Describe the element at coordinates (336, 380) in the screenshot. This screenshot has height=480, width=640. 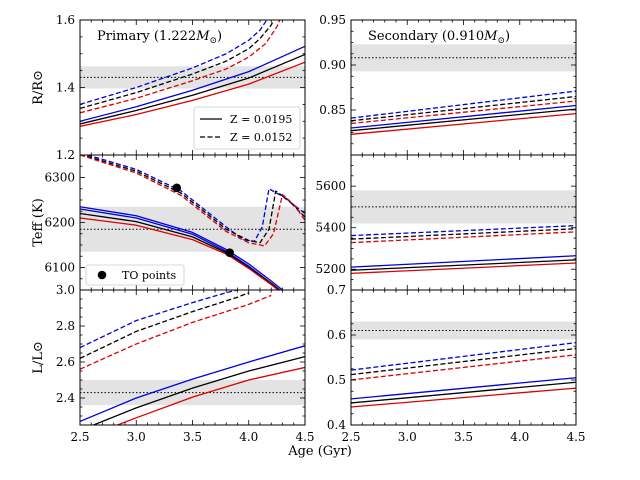
I see `y-tick-label: 0.5` at that location.